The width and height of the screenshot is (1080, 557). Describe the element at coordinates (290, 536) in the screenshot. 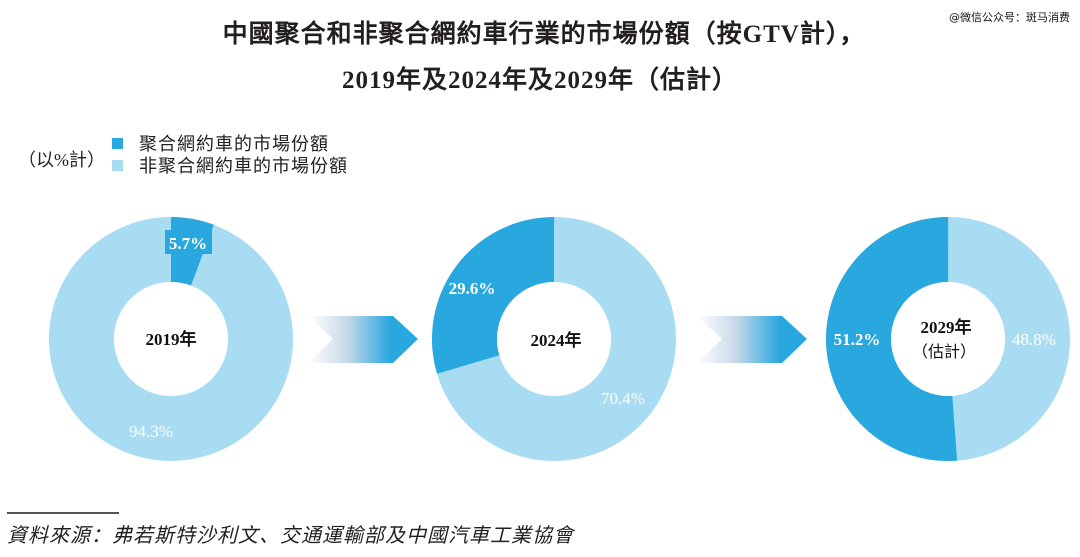

I see `source-note: 資料來源：弗若斯特沙利文、交通運輸部及中國汽車工業協會` at that location.